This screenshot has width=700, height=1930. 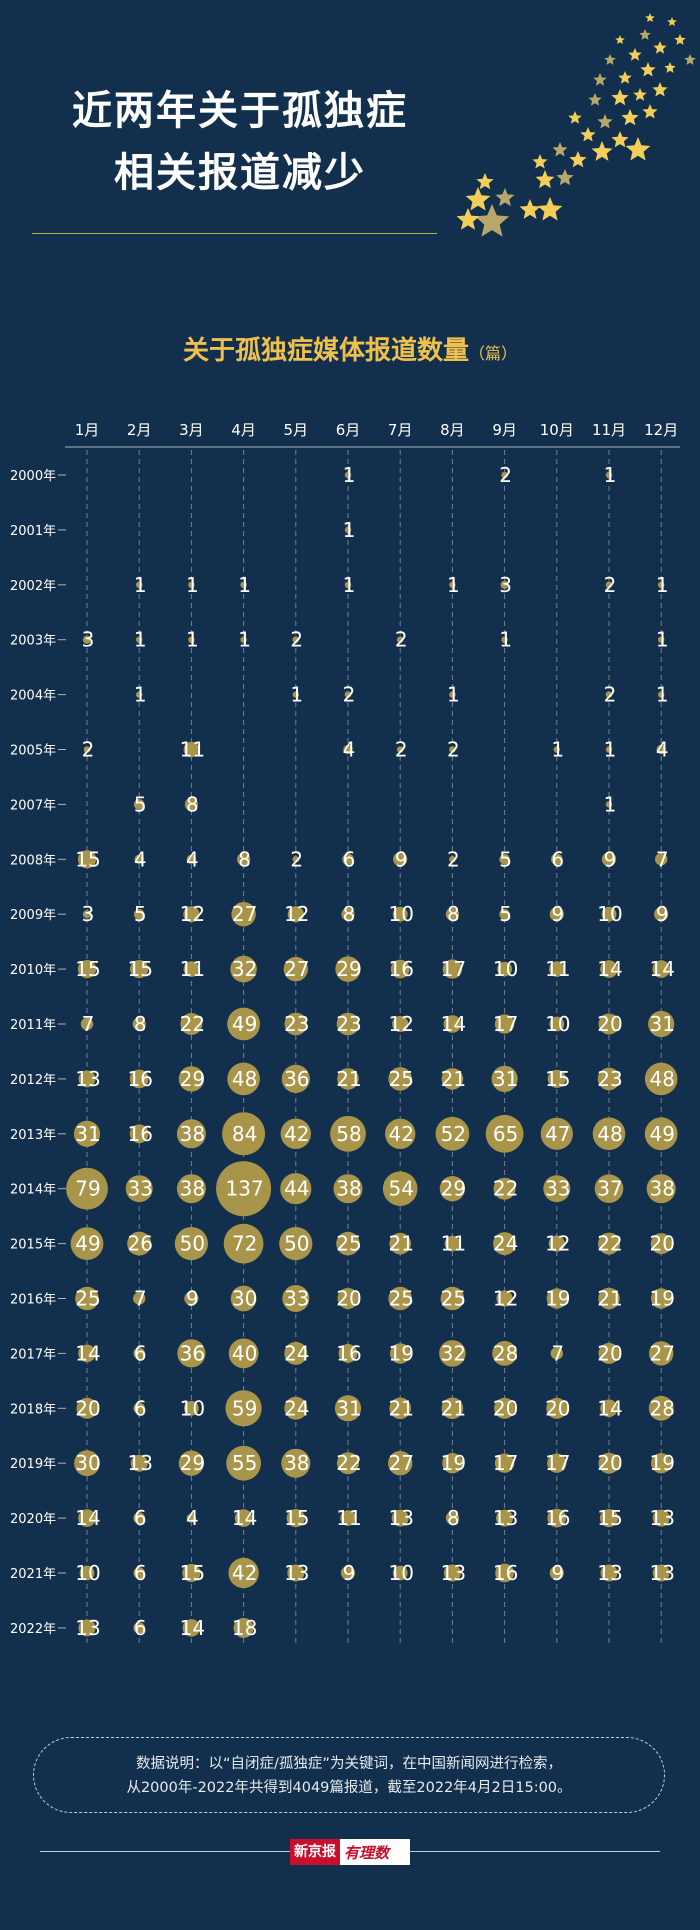 I want to click on y-tick-label: 2013年, so click(x=33, y=1135).